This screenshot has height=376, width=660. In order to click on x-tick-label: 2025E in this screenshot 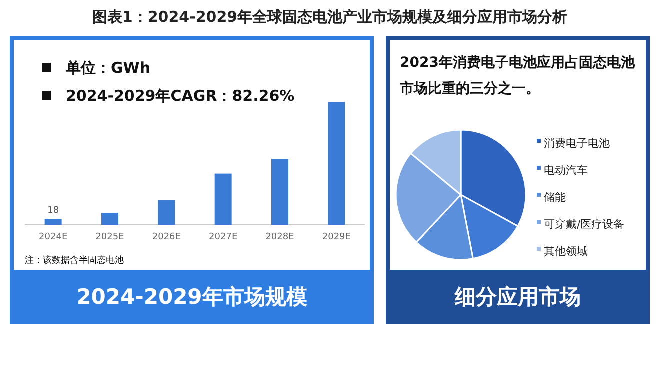, I will do `click(110, 237)`.